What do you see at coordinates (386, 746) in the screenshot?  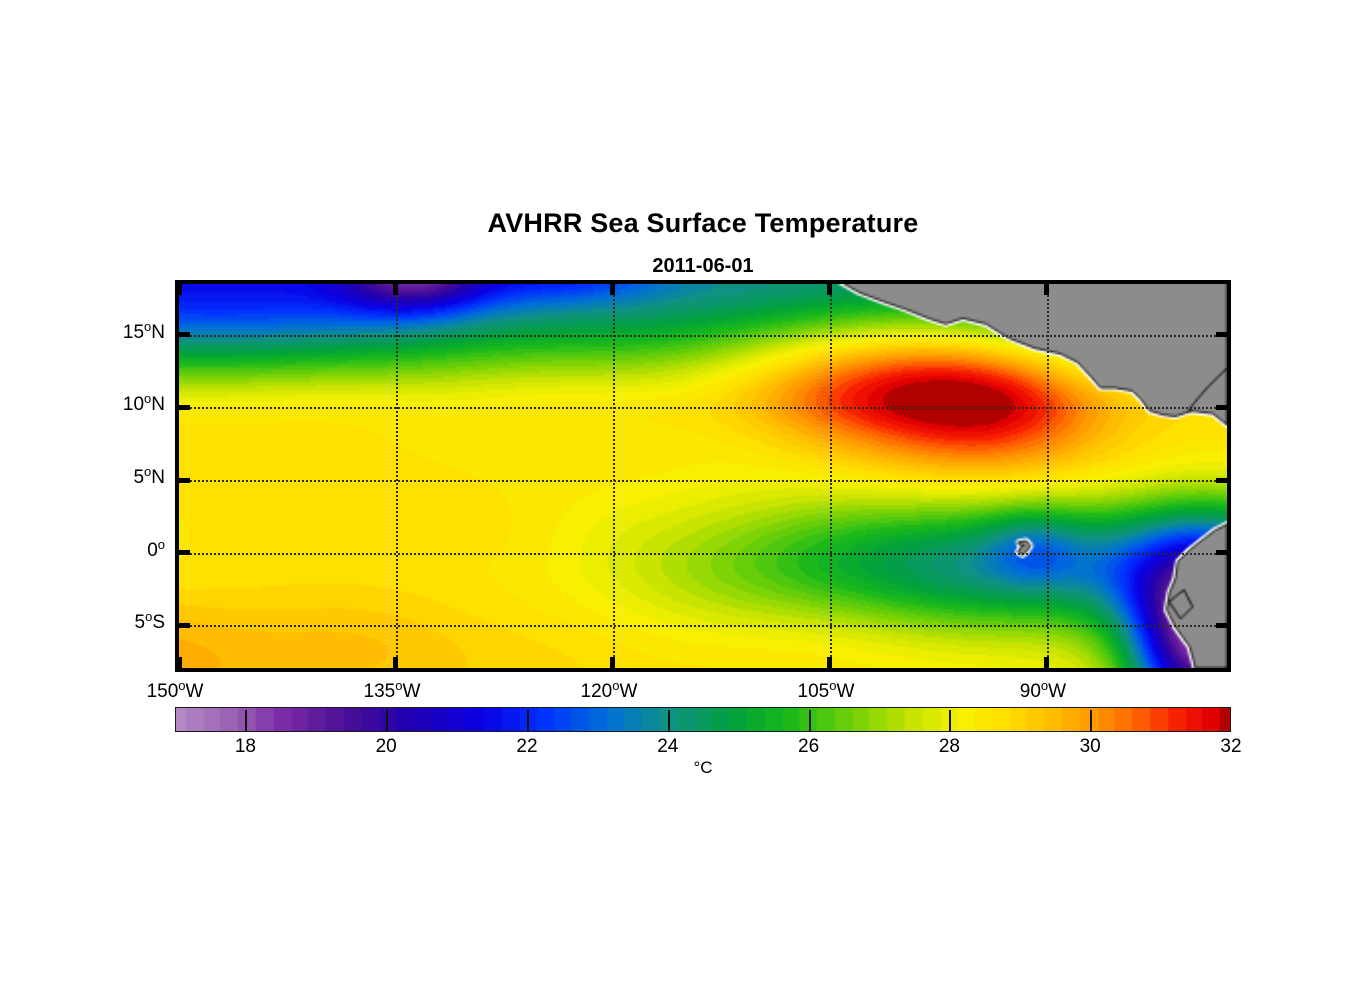 I see `colorbar-tick-label: 20` at bounding box center [386, 746].